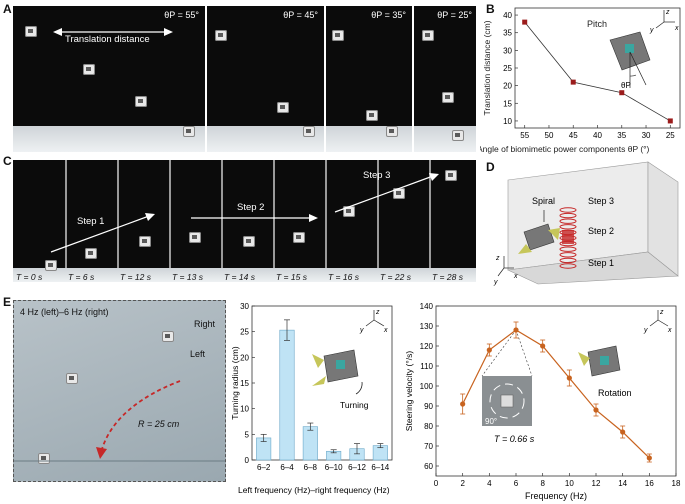 Image resolution: width=685 pixels, height=504 pixels. I want to click on step-2-label: Step 2, so click(251, 207).